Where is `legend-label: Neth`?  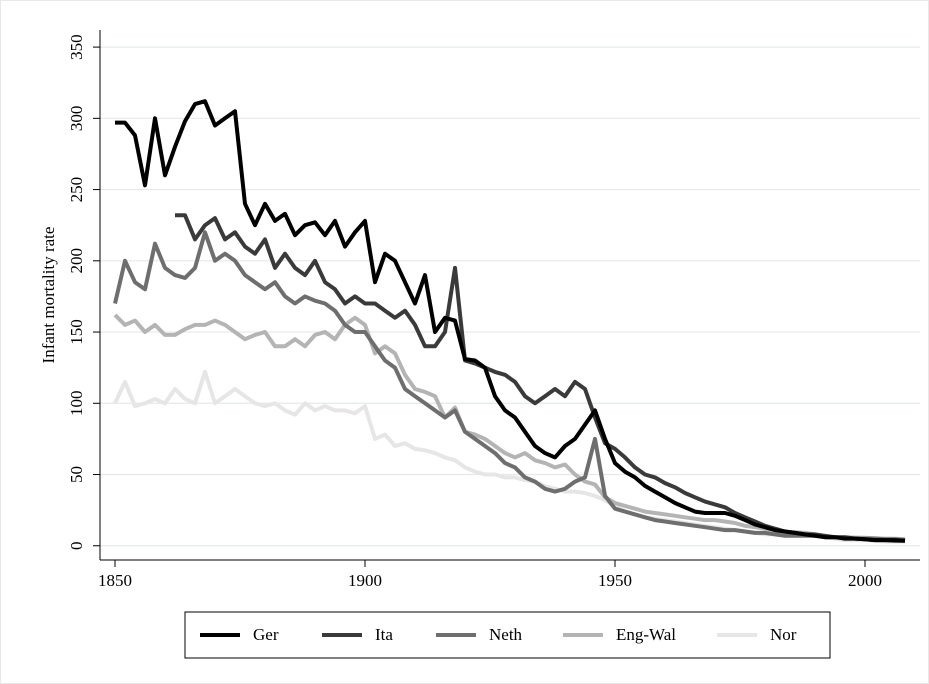
legend-label: Neth is located at coordinates (506, 634).